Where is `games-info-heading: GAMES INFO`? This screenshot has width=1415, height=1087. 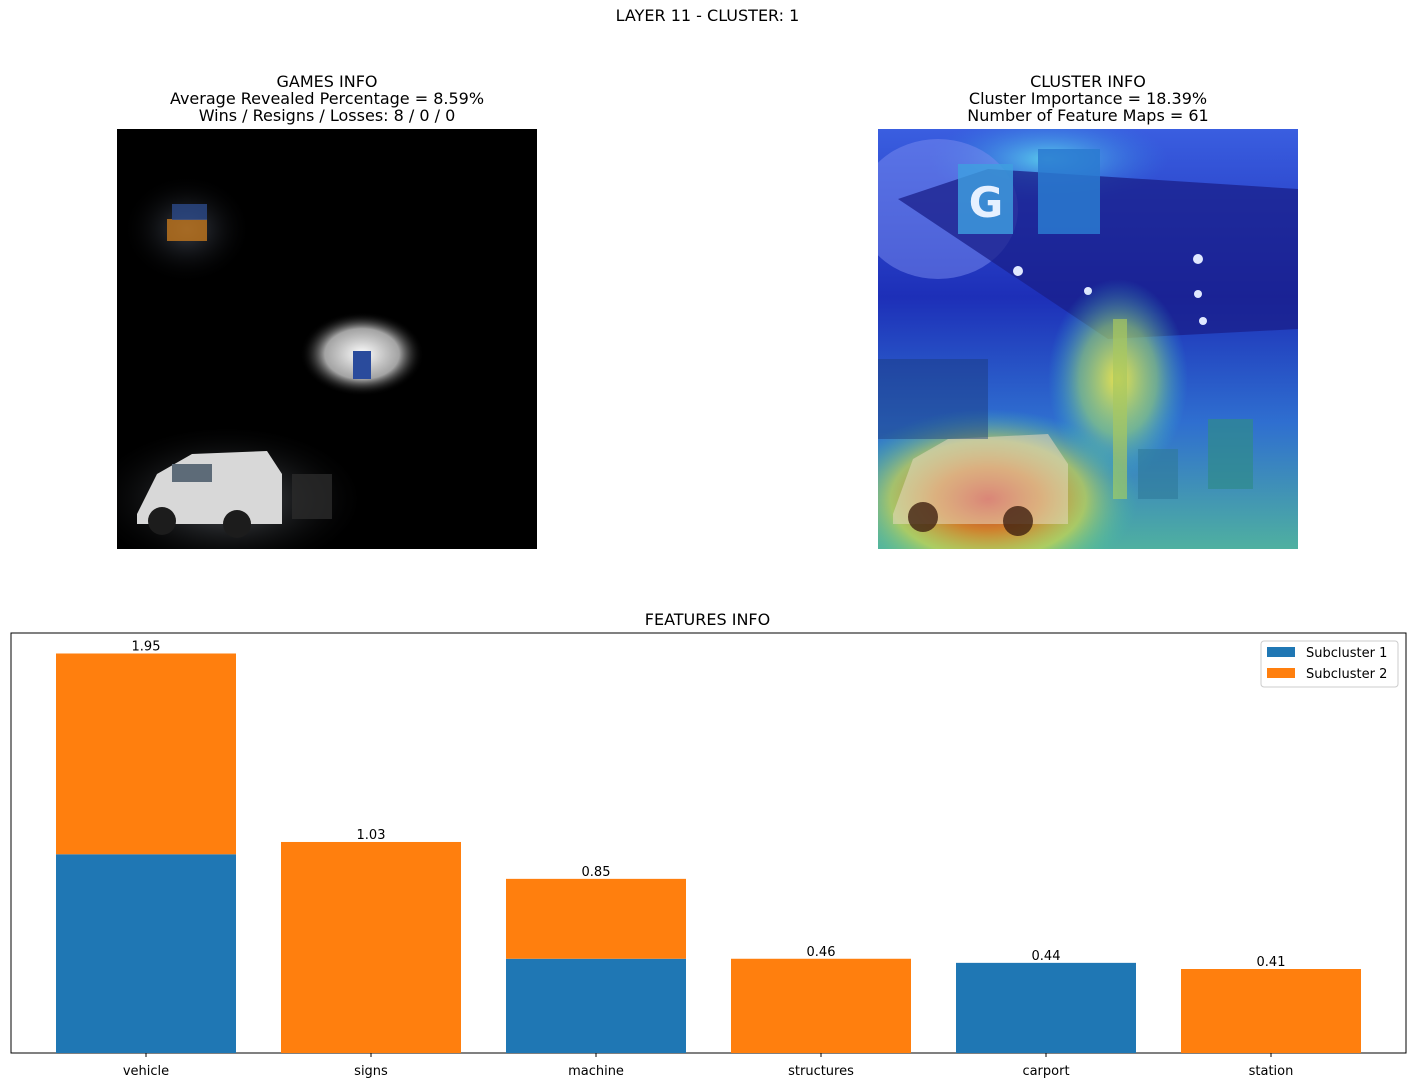 games-info-heading: GAMES INFO is located at coordinates (327, 81).